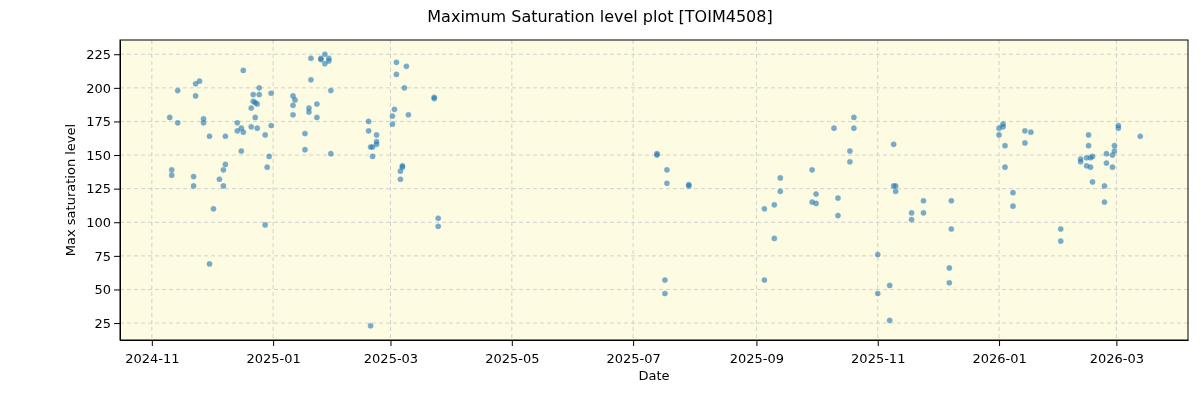  Describe the element at coordinates (102, 323) in the screenshot. I see `y-tick-label: 25` at that location.